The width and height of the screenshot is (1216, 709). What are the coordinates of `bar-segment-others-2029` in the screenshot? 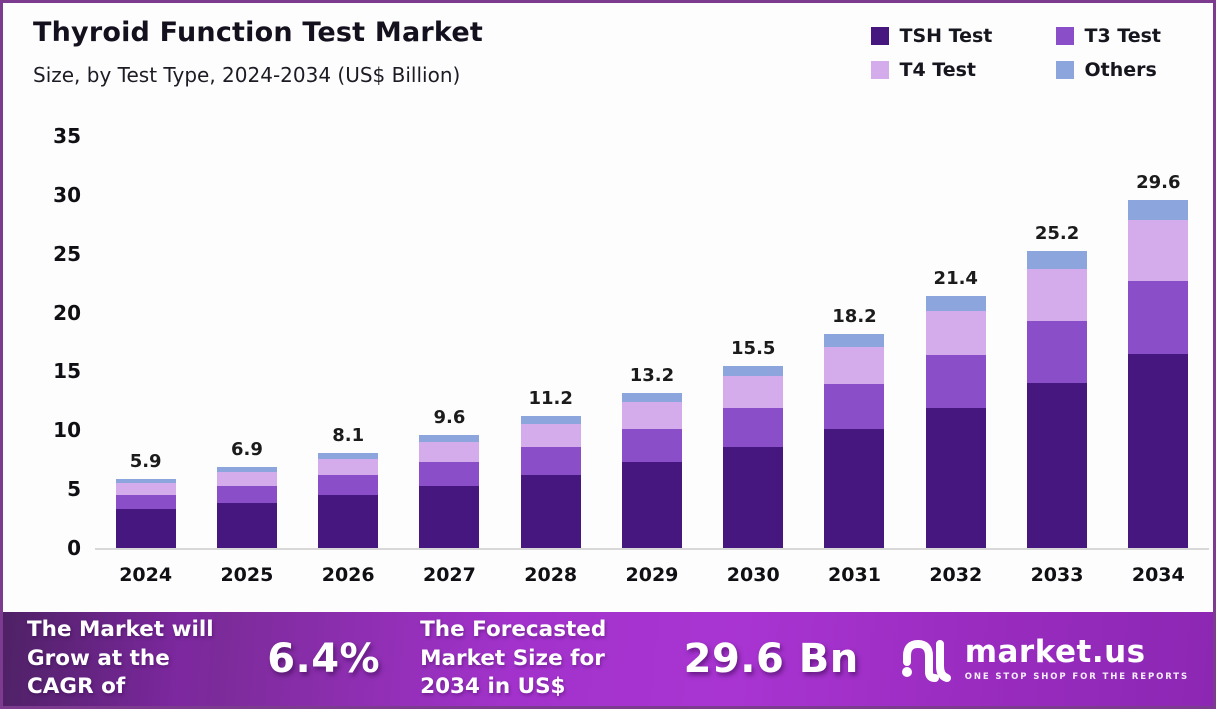 It's located at (651, 397).